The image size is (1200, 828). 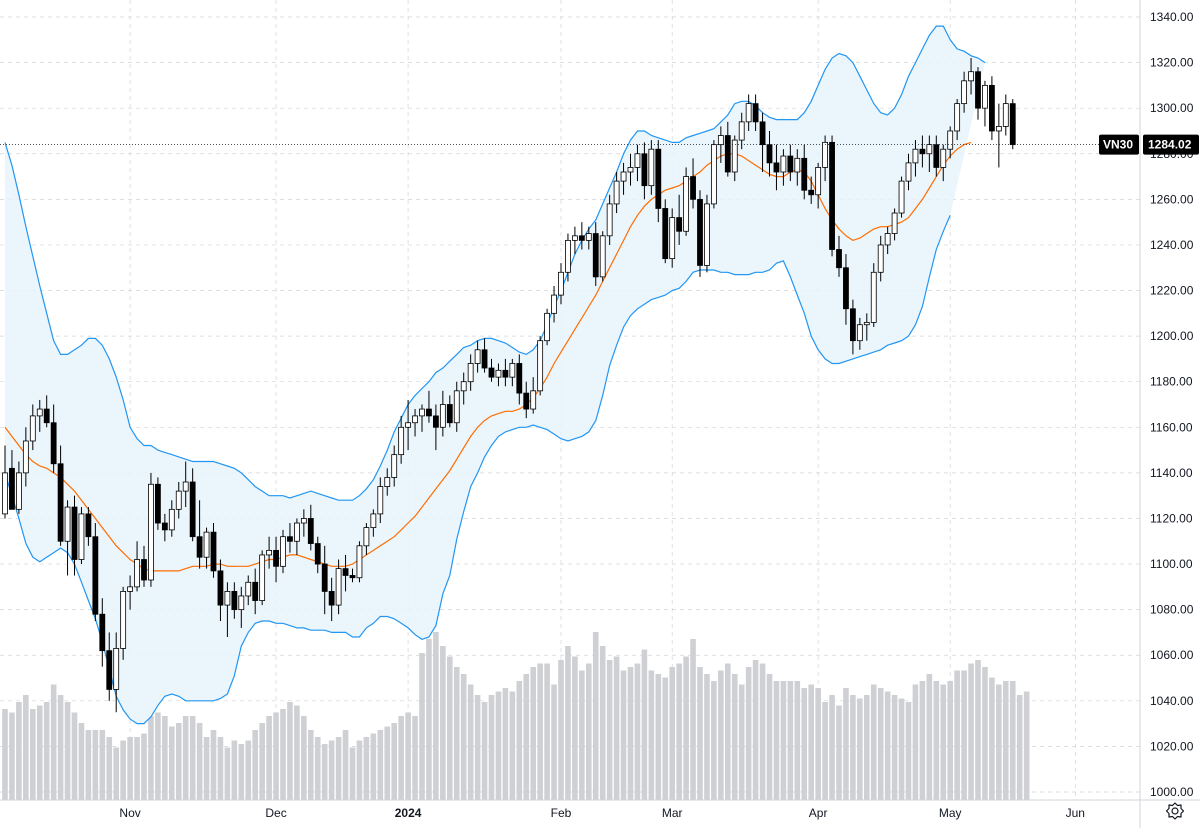 What do you see at coordinates (1171, 564) in the screenshot?
I see `y-tick-label: 1100.00` at bounding box center [1171, 564].